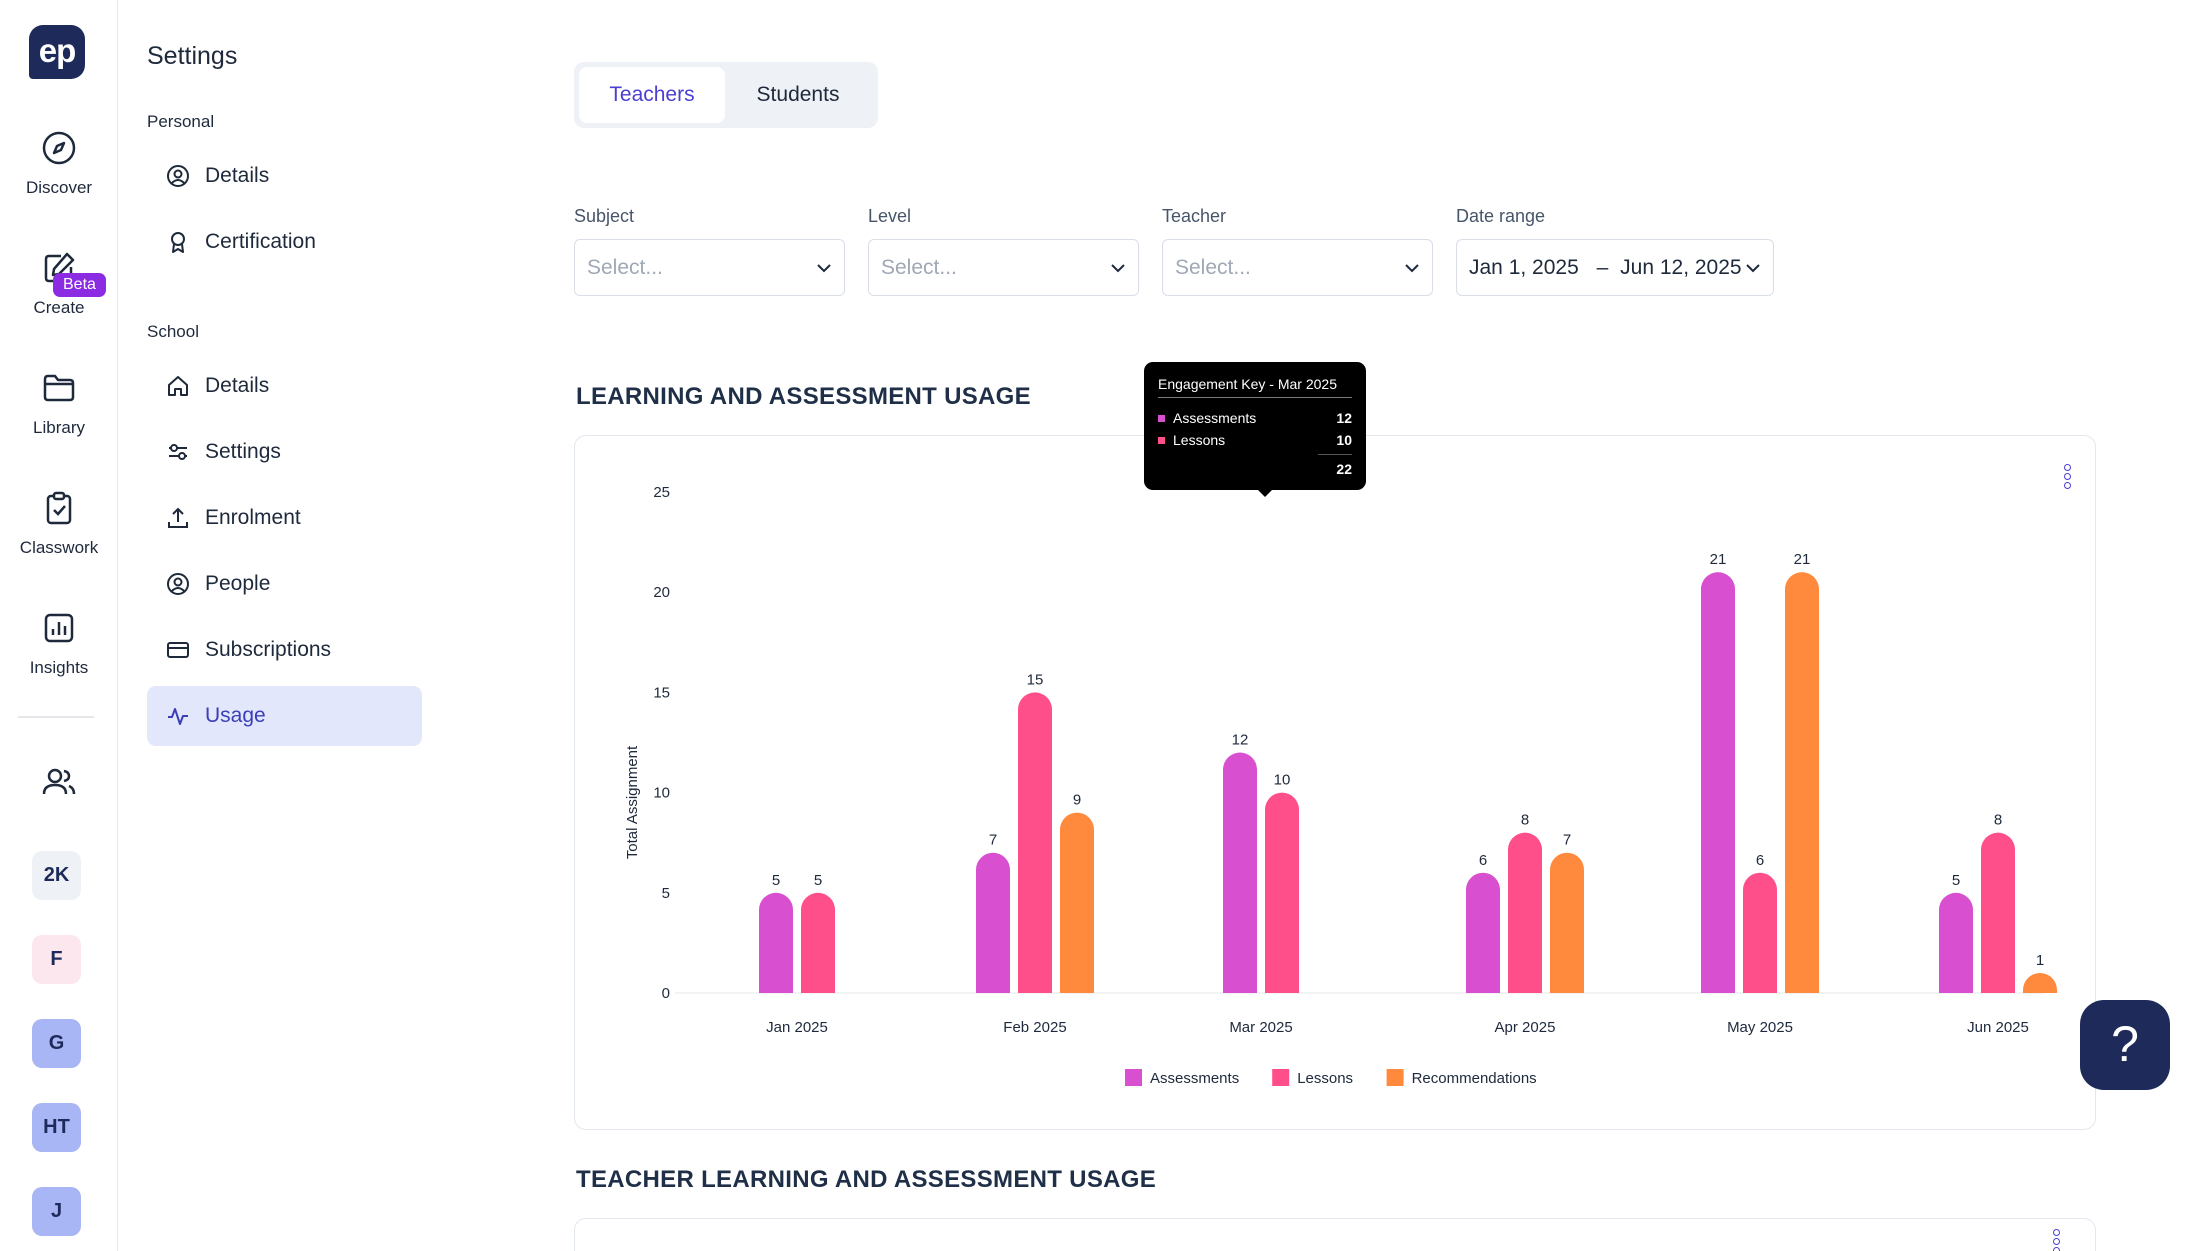 The image size is (2203, 1251). I want to click on nav-enrolment: Enrolment, so click(284, 518).